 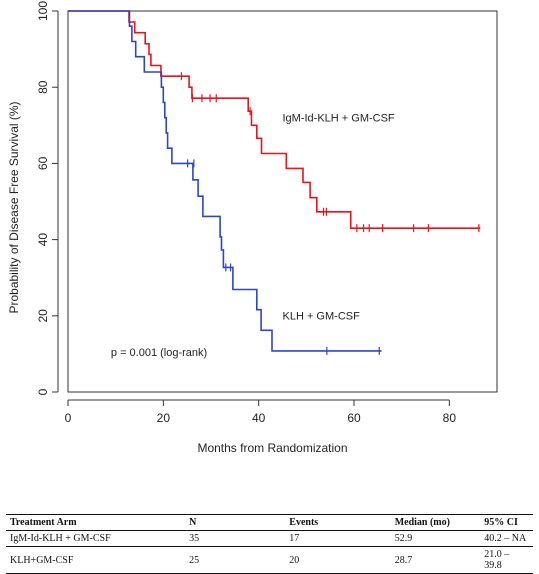 What do you see at coordinates (43, 391) in the screenshot?
I see `y-tick-label: 0` at bounding box center [43, 391].